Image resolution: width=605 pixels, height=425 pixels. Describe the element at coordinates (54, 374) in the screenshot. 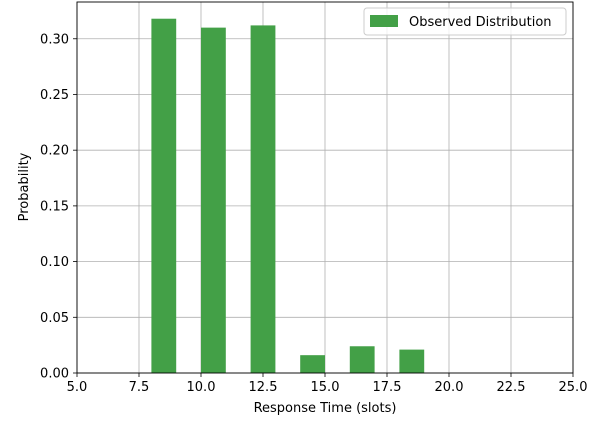

I see `y-tick-label: 0.00` at that location.